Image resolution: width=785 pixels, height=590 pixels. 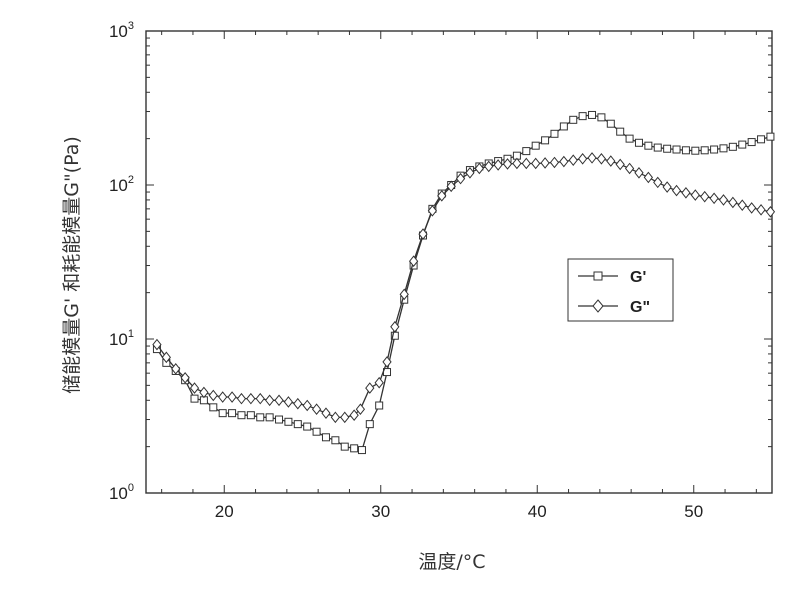 I want to click on x-tick-label: 50, so click(x=693, y=511).